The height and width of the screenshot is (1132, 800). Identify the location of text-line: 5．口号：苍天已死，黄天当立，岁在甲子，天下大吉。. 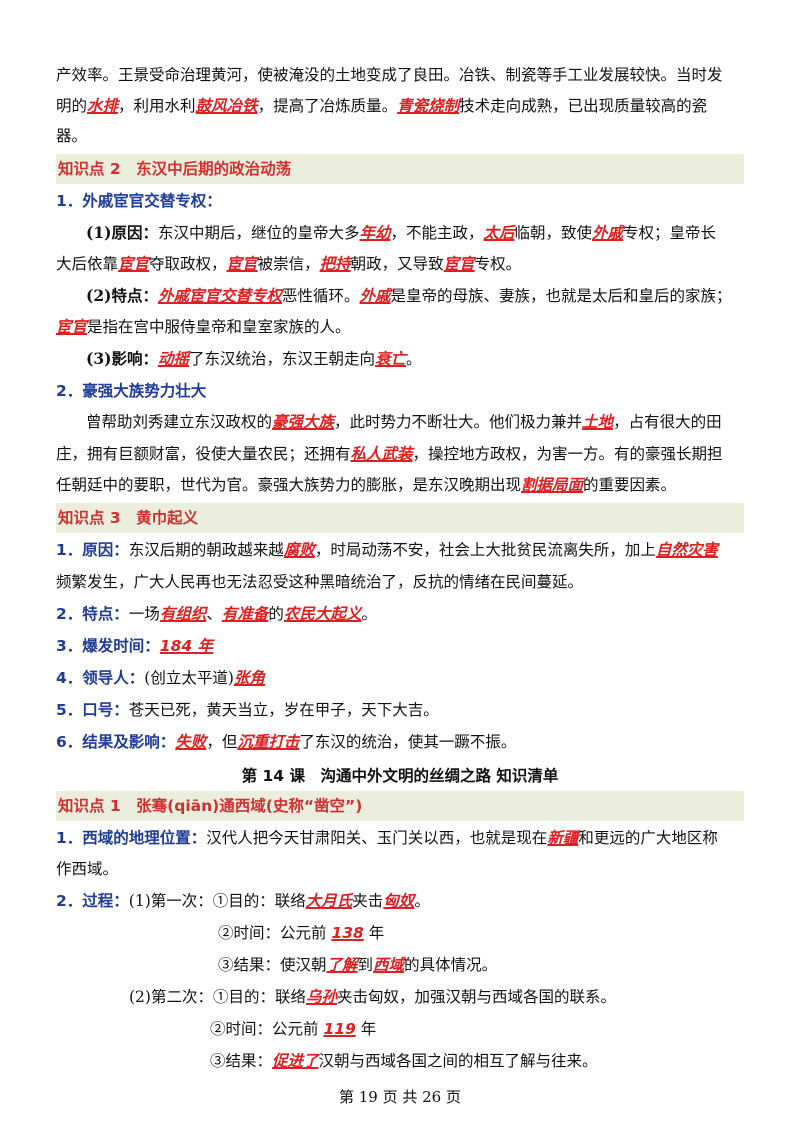
(247, 710).